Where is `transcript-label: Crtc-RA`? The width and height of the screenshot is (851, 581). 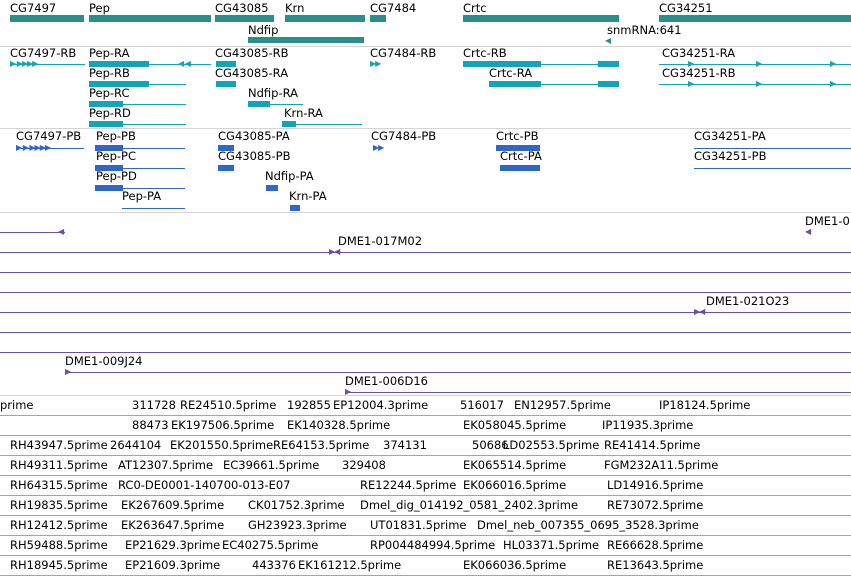
transcript-label: Crtc-RA is located at coordinates (511, 73).